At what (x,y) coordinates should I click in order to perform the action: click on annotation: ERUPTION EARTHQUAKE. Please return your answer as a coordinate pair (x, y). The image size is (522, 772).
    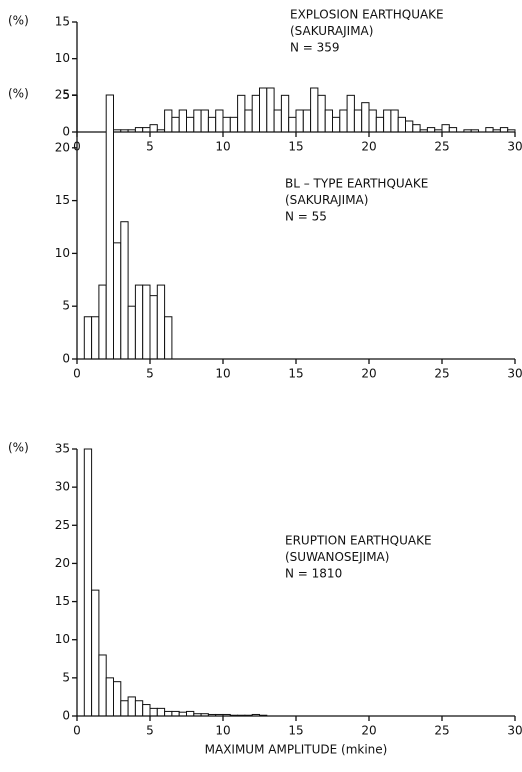
    Looking at the image, I should click on (358, 541).